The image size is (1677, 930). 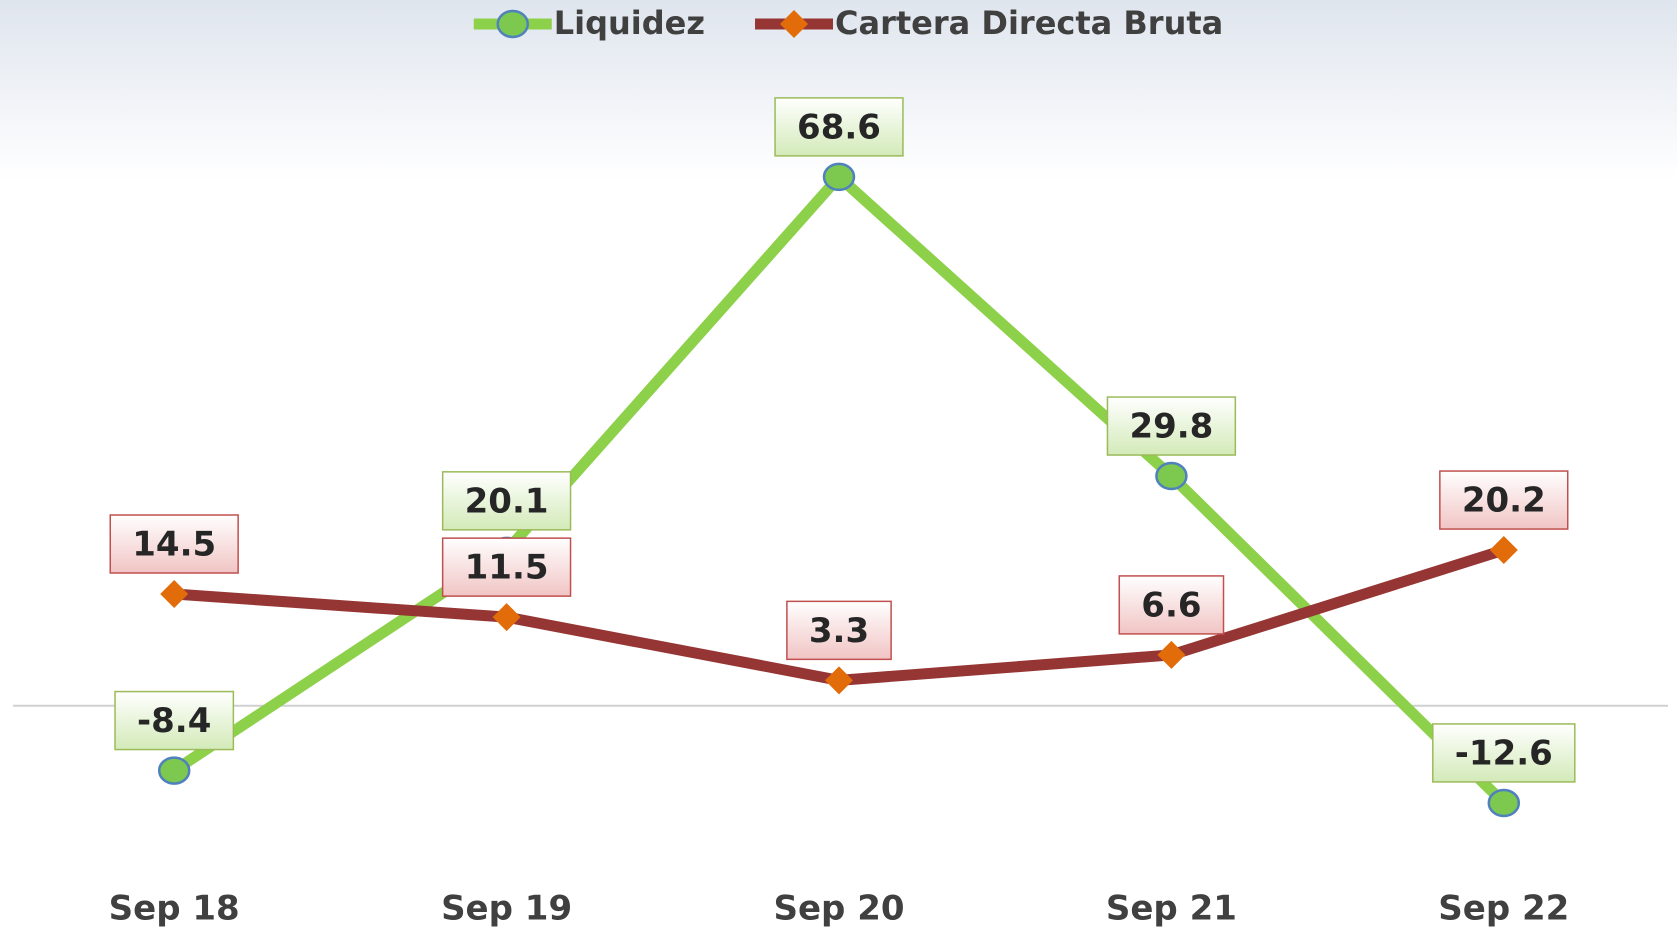 What do you see at coordinates (1171, 909) in the screenshot?
I see `x-tick-label: Sep 21` at bounding box center [1171, 909].